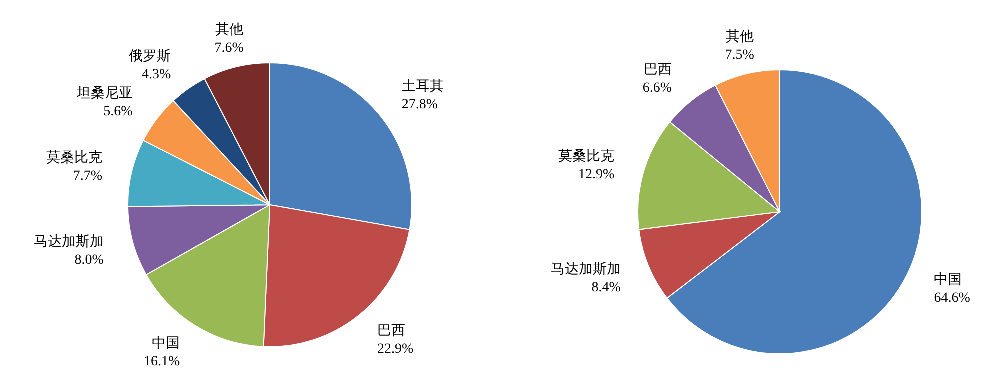 This screenshot has height=380, width=996. What do you see at coordinates (162, 362) in the screenshot?
I see `data-label: 16.1%` at bounding box center [162, 362].